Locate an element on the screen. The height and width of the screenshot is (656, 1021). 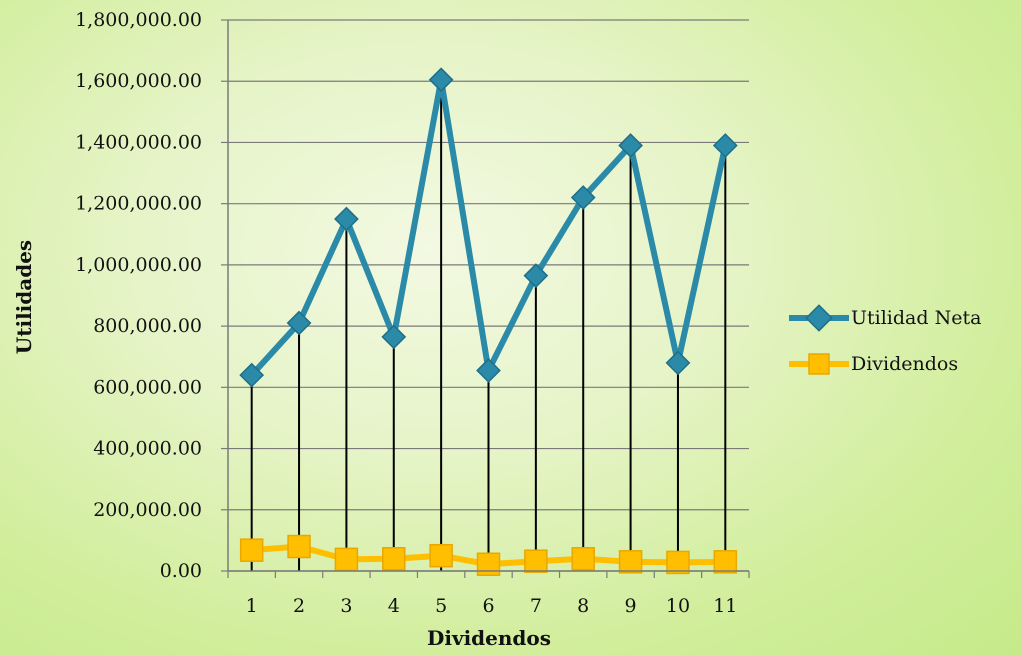
x-tick-label: 10 is located at coordinates (678, 606).